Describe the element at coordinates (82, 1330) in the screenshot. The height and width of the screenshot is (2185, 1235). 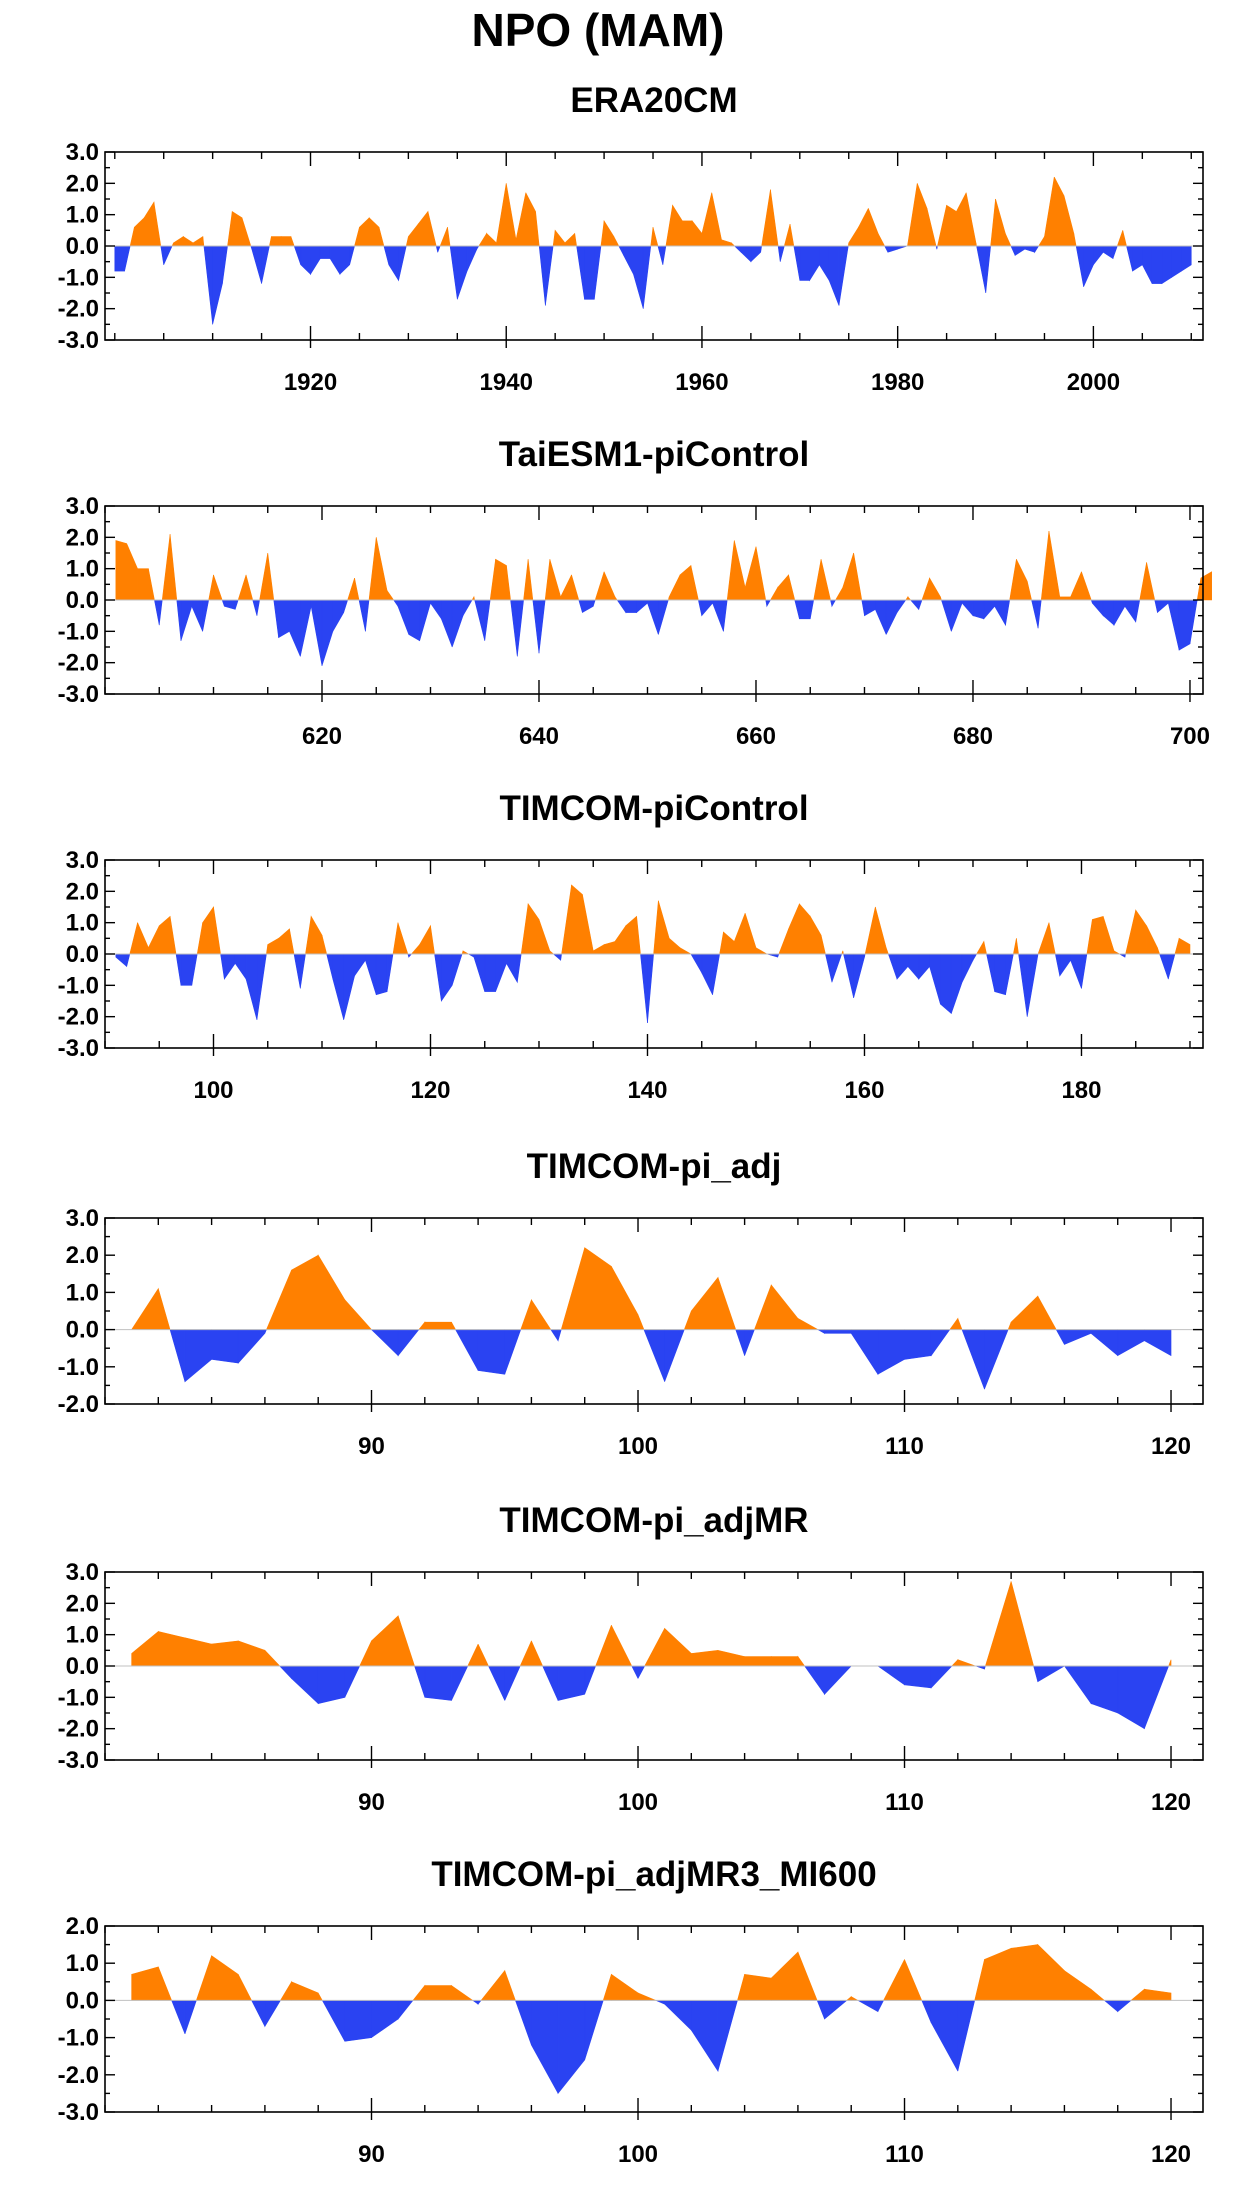
I see `ytick-label: 0.0` at that location.